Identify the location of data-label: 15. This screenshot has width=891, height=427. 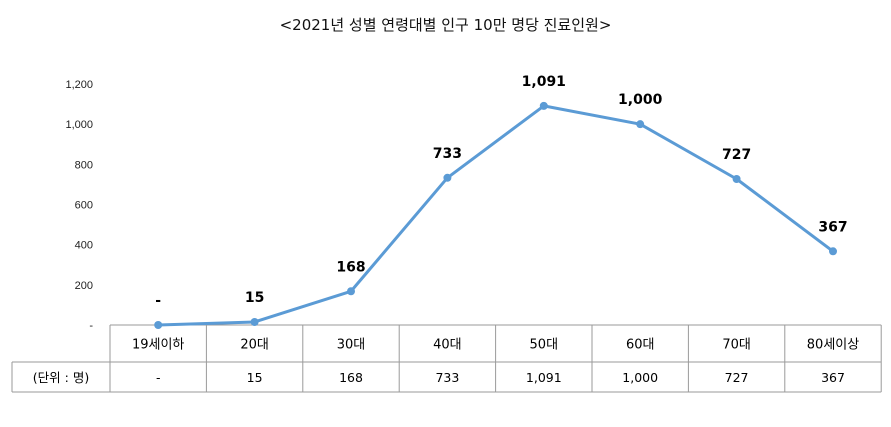
(254, 298).